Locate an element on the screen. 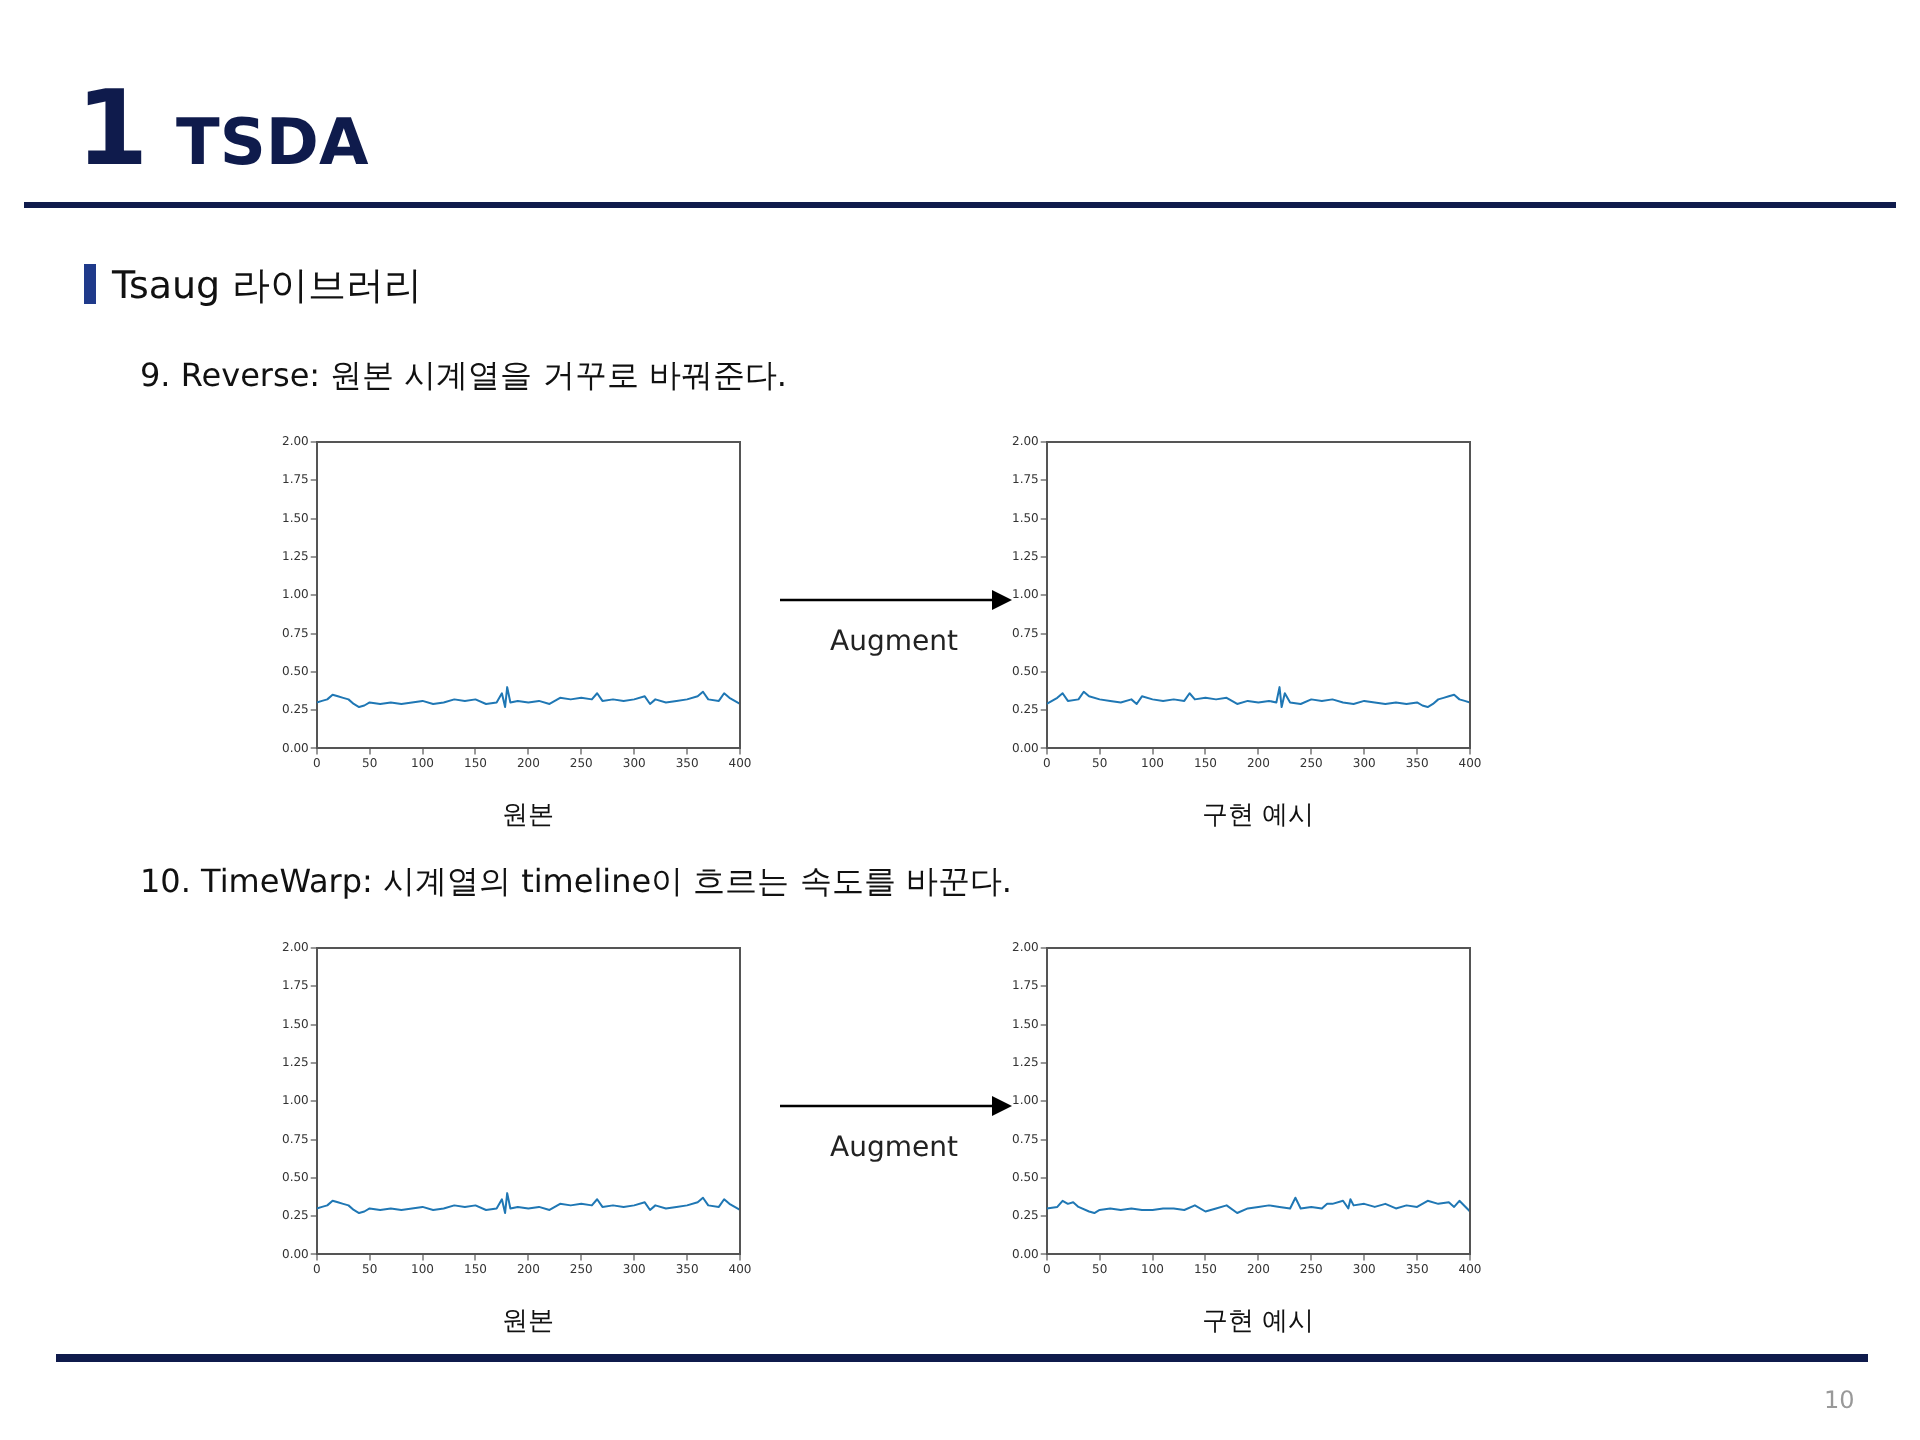 The image size is (1920, 1440). chart-title: 9. Reverse: 원본 시계열을 거꾸로 바꿔준다. is located at coordinates (463, 377).